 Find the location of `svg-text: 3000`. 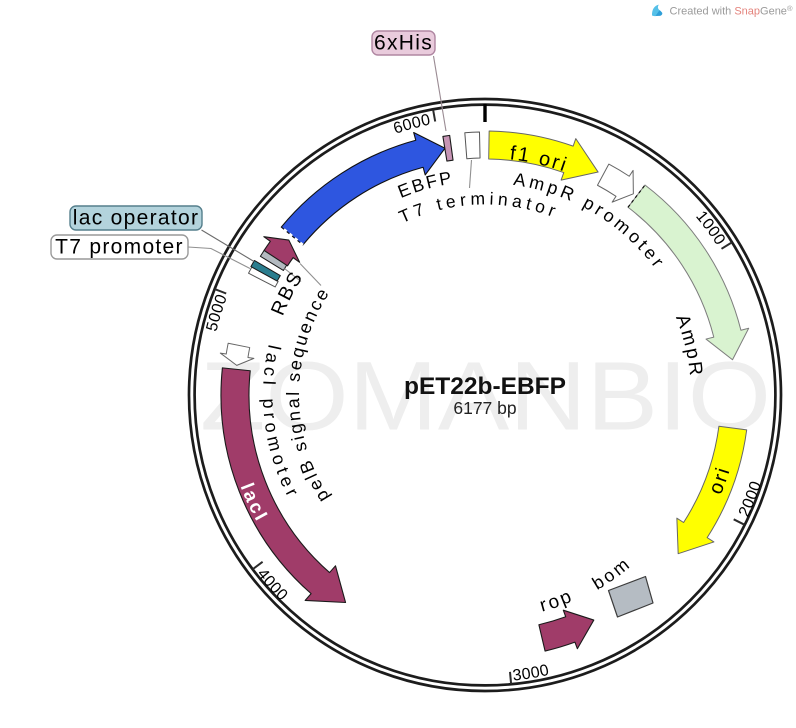

svg-text: 3000 is located at coordinates (531, 673).